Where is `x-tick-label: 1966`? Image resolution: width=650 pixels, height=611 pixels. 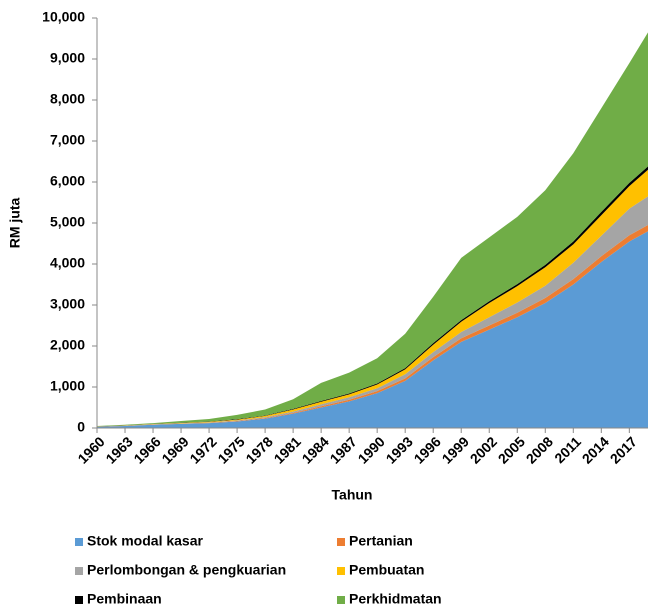 x-tick-label: 1966 is located at coordinates (146, 449).